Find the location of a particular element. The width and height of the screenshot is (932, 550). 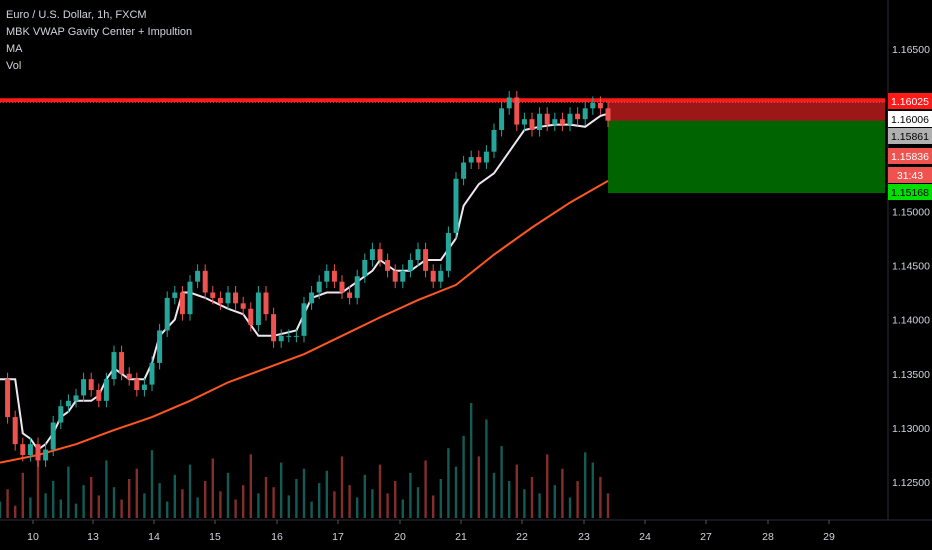

indicator-ma-label: MA is located at coordinates (14, 49).